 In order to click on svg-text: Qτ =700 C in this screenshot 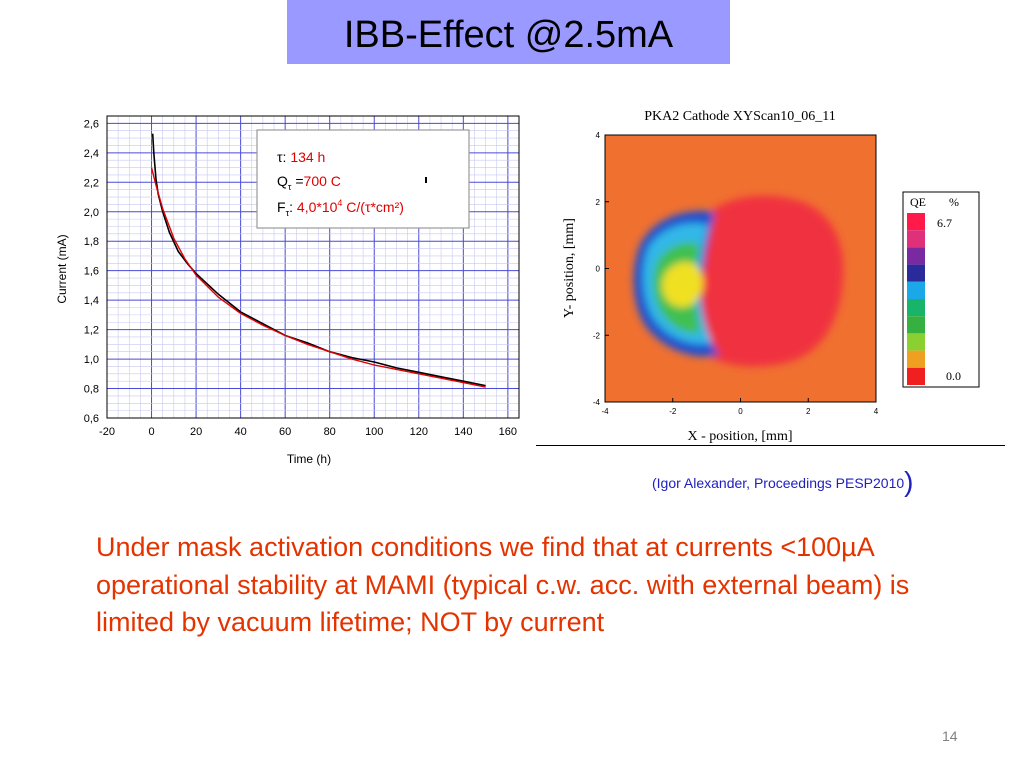, I will do `click(309, 182)`.